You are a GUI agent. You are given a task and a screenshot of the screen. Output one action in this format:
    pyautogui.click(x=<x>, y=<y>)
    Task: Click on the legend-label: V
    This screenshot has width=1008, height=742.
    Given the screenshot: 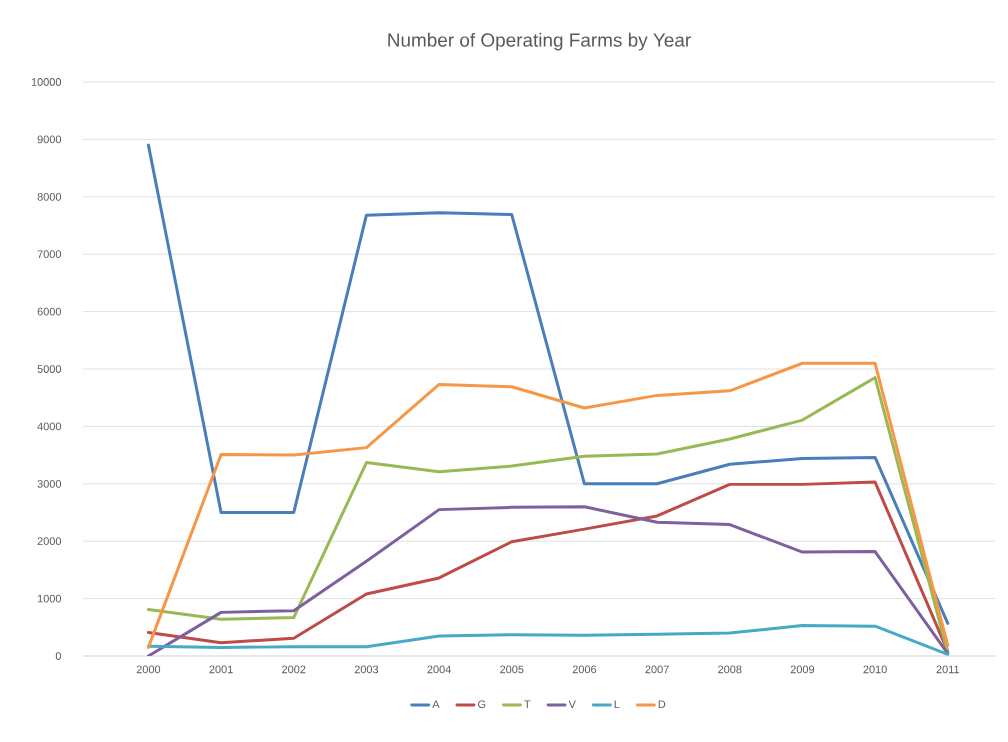 What is the action you would take?
    pyautogui.click(x=572, y=704)
    